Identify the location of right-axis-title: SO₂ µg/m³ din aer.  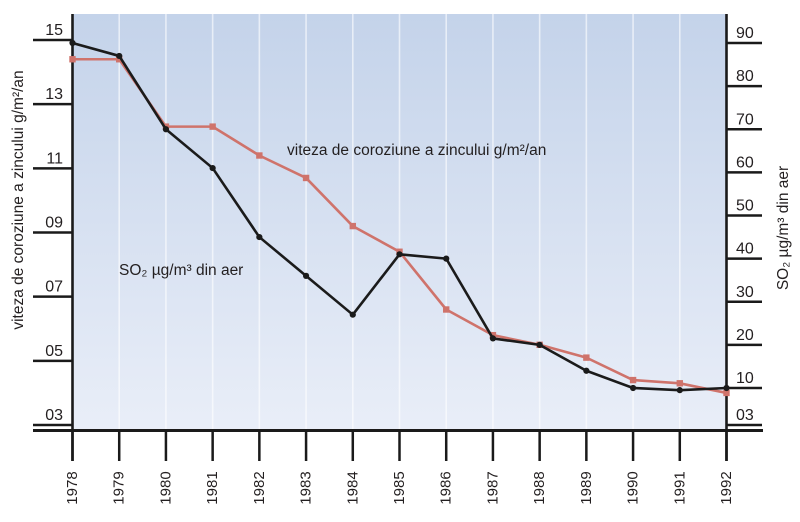
(783, 228).